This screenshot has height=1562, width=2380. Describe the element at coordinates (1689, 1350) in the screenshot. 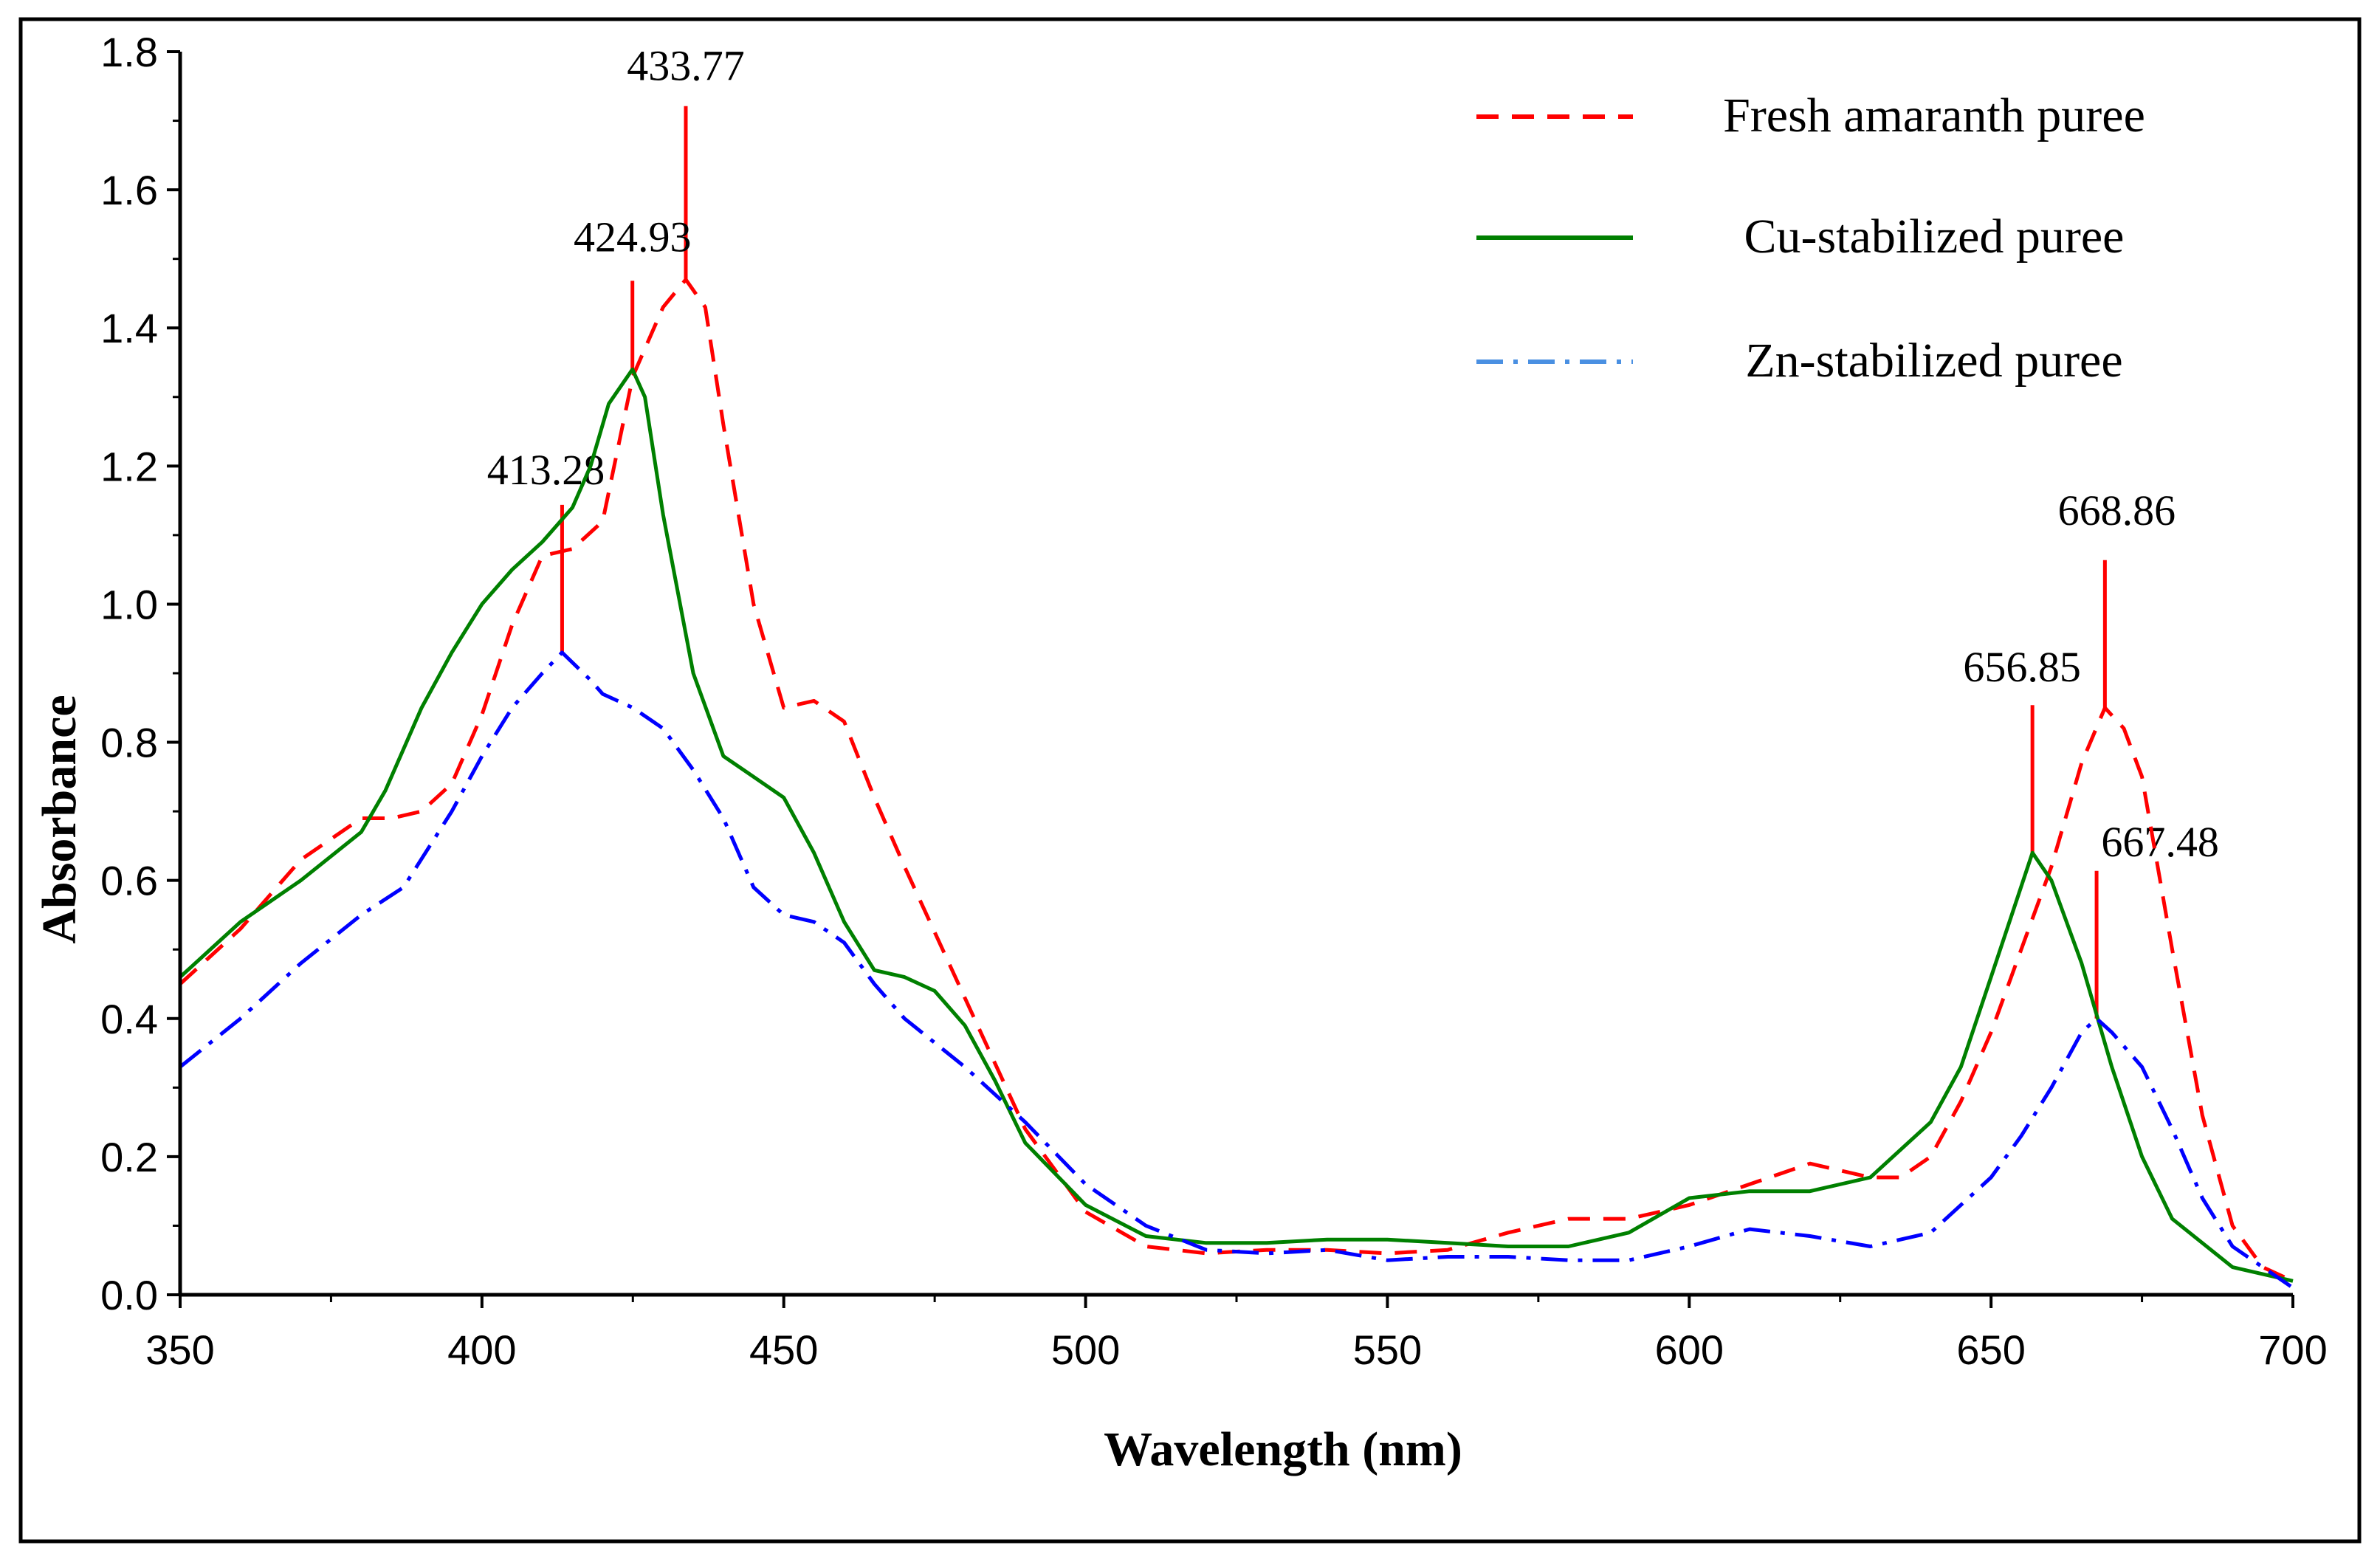

I see `x-tick-label: 600` at that location.